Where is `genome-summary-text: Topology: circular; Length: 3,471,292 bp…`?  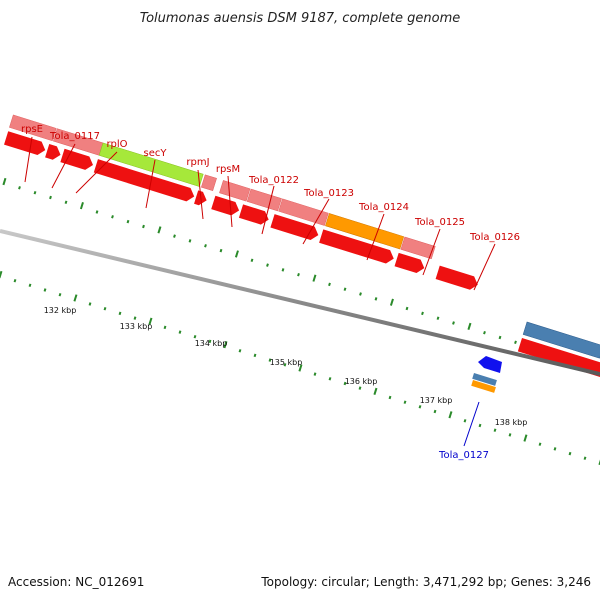 genome-summary-text: Topology: circular; Length: 3,471,292 bp… is located at coordinates (425, 582).